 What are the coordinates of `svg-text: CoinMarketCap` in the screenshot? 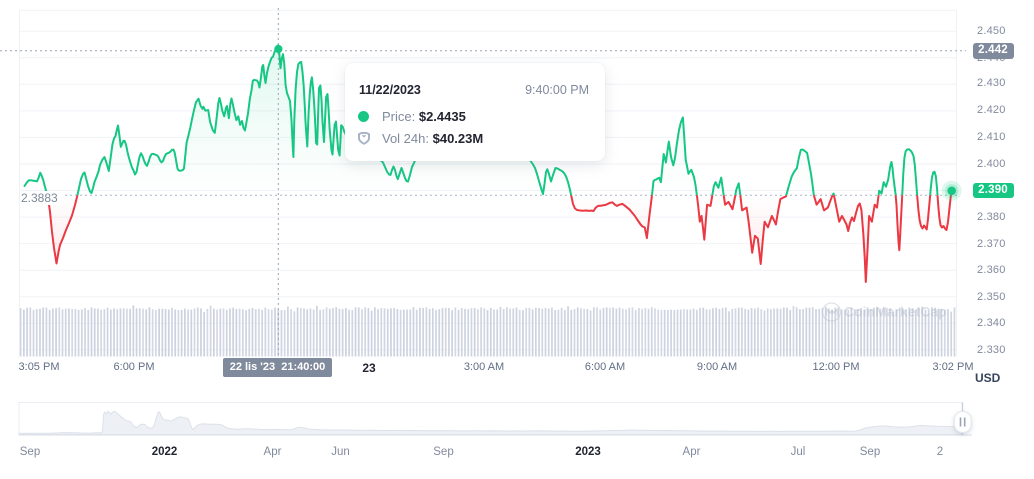 It's located at (895, 312).